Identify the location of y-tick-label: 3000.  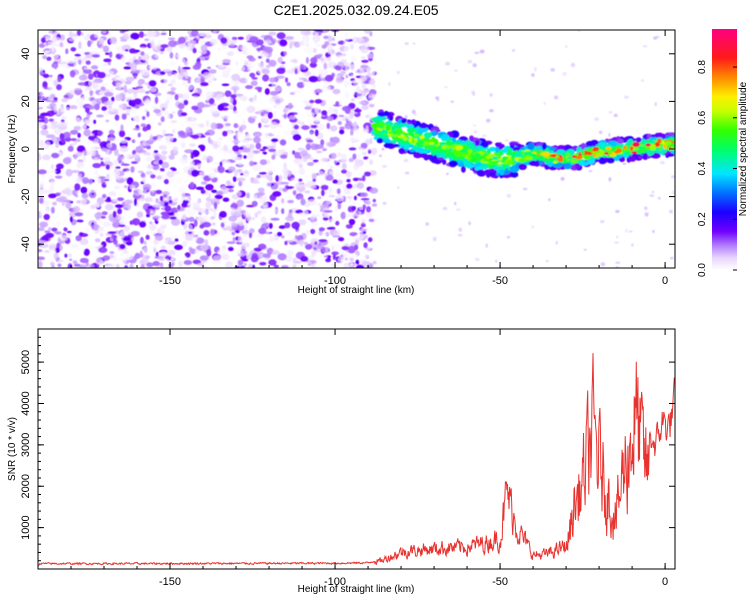
(26, 445).